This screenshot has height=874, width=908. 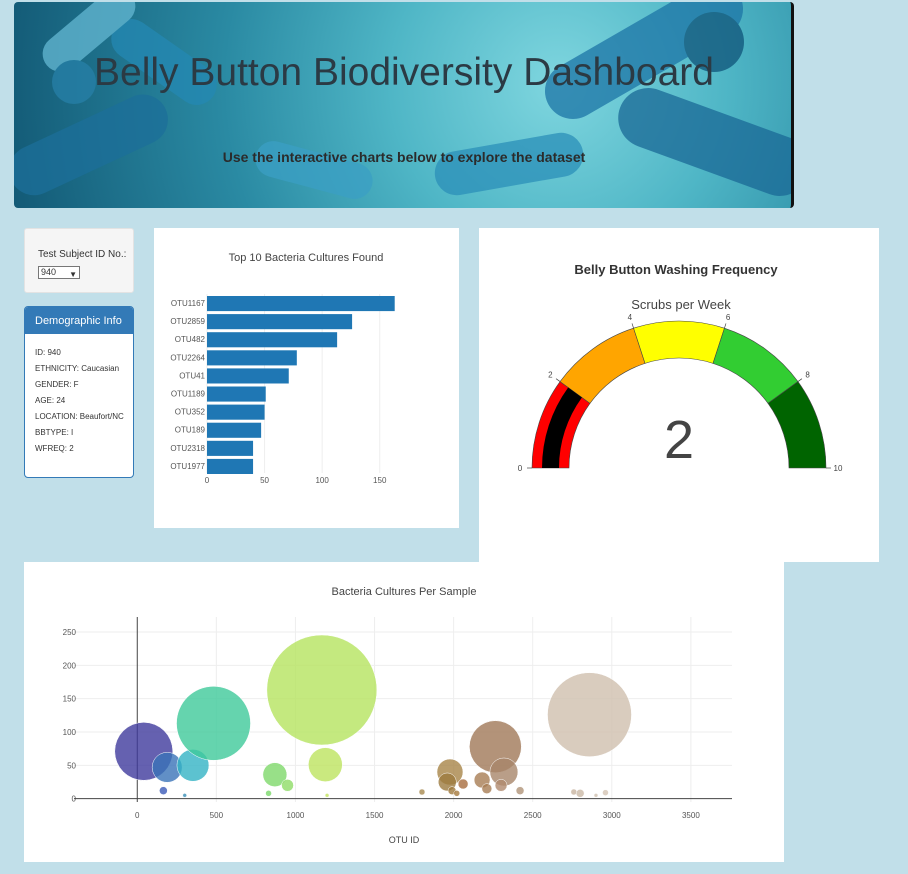 What do you see at coordinates (404, 592) in the screenshot?
I see `bubble-chart-title: Bacteria Cultures Per Sample` at bounding box center [404, 592].